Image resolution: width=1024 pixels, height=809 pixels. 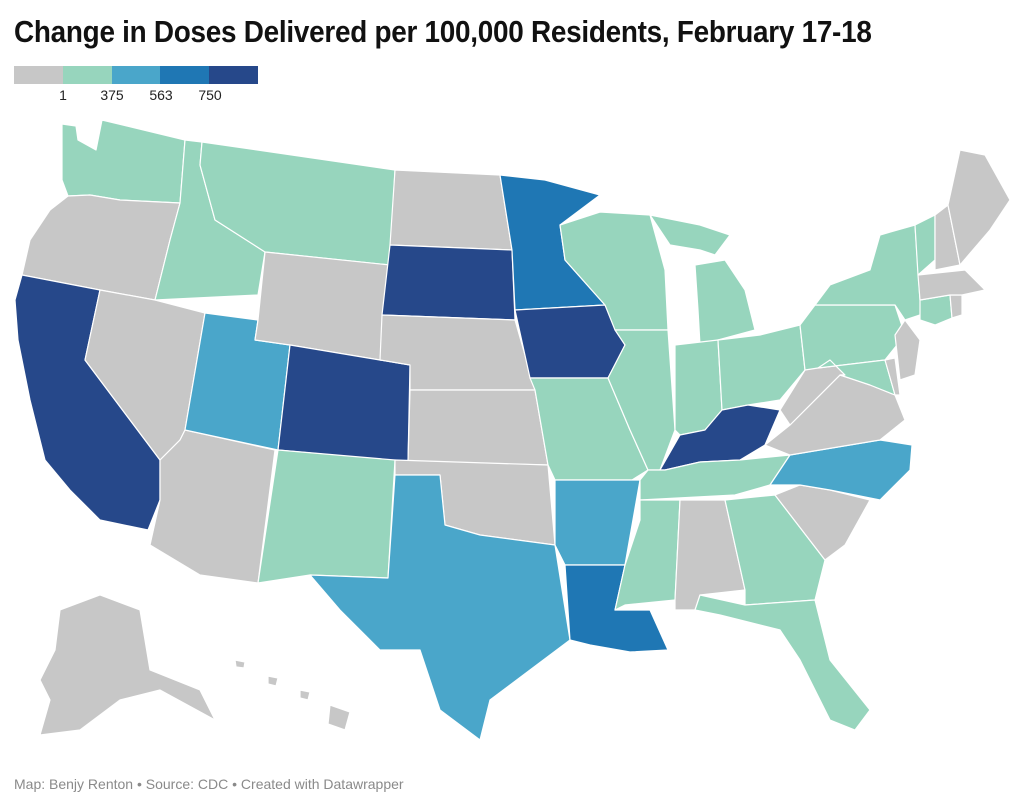 I want to click on state-arizona, so click(x=212, y=506).